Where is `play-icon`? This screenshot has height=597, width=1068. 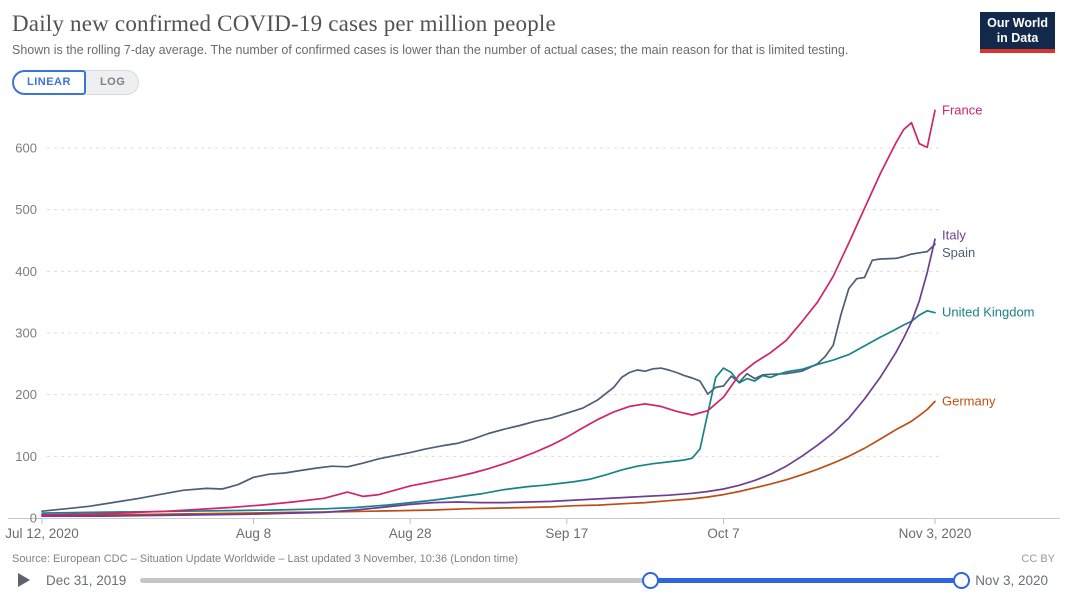
play-icon is located at coordinates (24, 580).